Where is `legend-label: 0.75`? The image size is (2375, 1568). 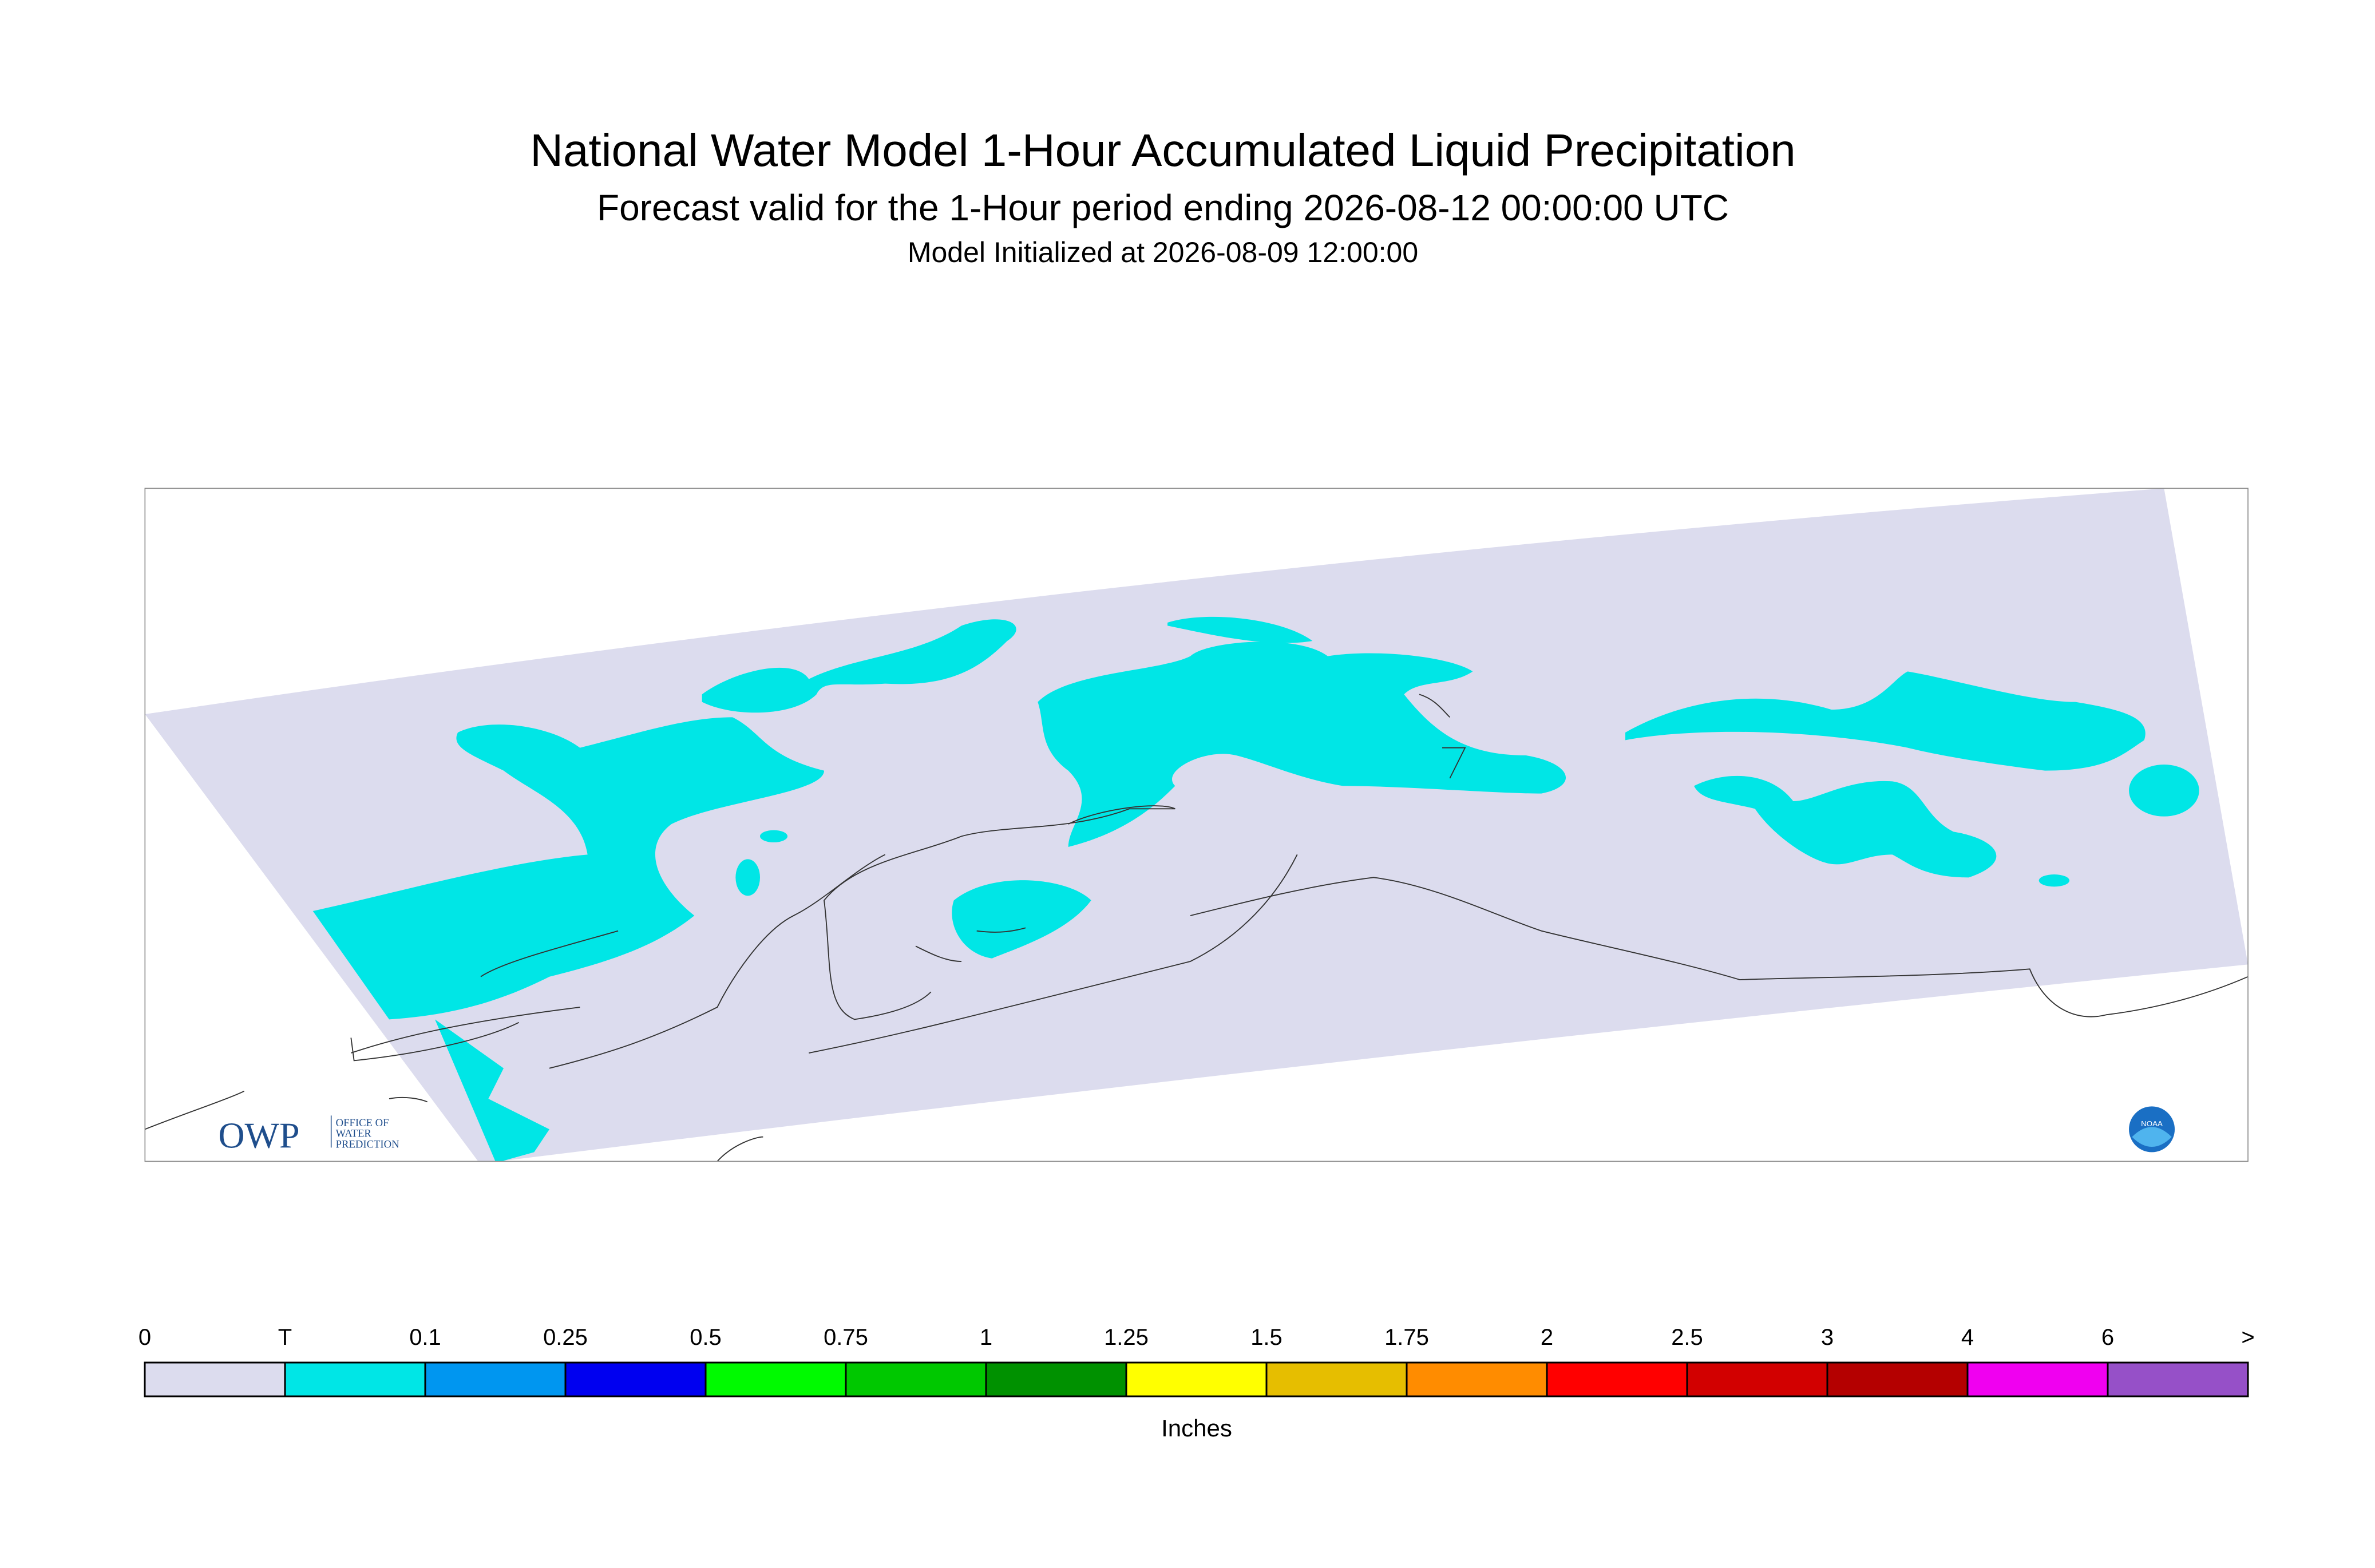 legend-label: 0.75 is located at coordinates (846, 1337).